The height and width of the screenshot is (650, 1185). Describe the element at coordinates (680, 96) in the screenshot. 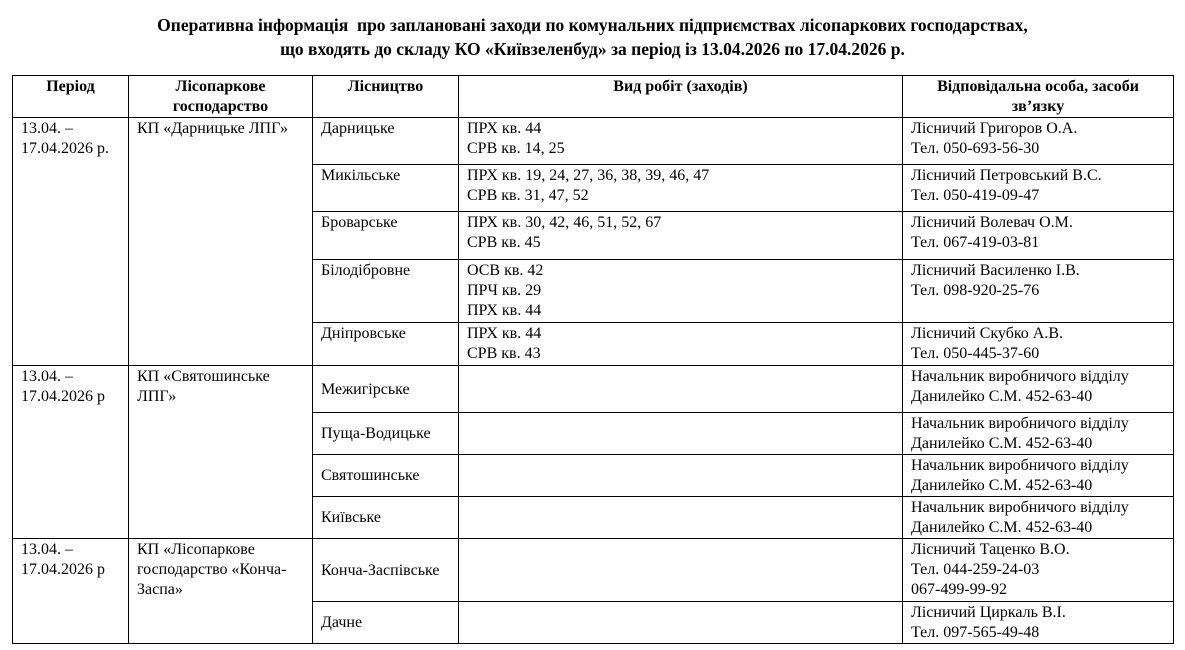

I see `header-works: Вид робіт (заходів)` at that location.